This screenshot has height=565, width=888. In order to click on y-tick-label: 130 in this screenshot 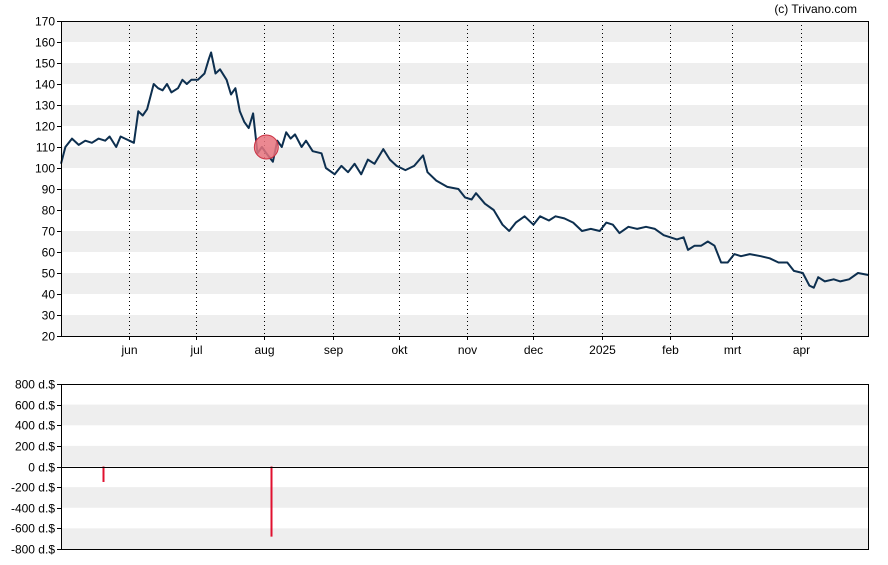, I will do `click(45, 106)`.